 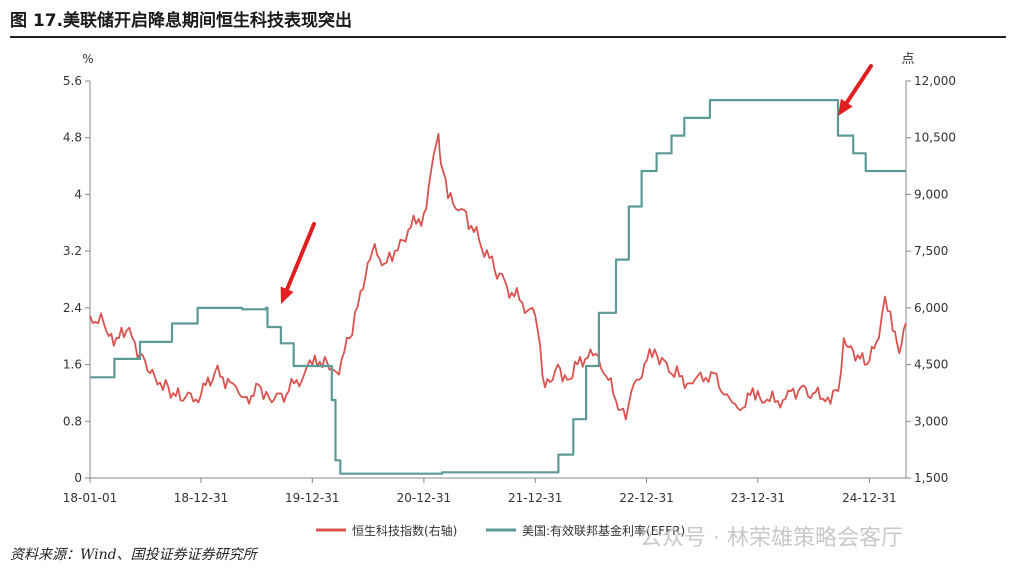 I want to click on right-tick-label: 1,500, so click(x=931, y=478).